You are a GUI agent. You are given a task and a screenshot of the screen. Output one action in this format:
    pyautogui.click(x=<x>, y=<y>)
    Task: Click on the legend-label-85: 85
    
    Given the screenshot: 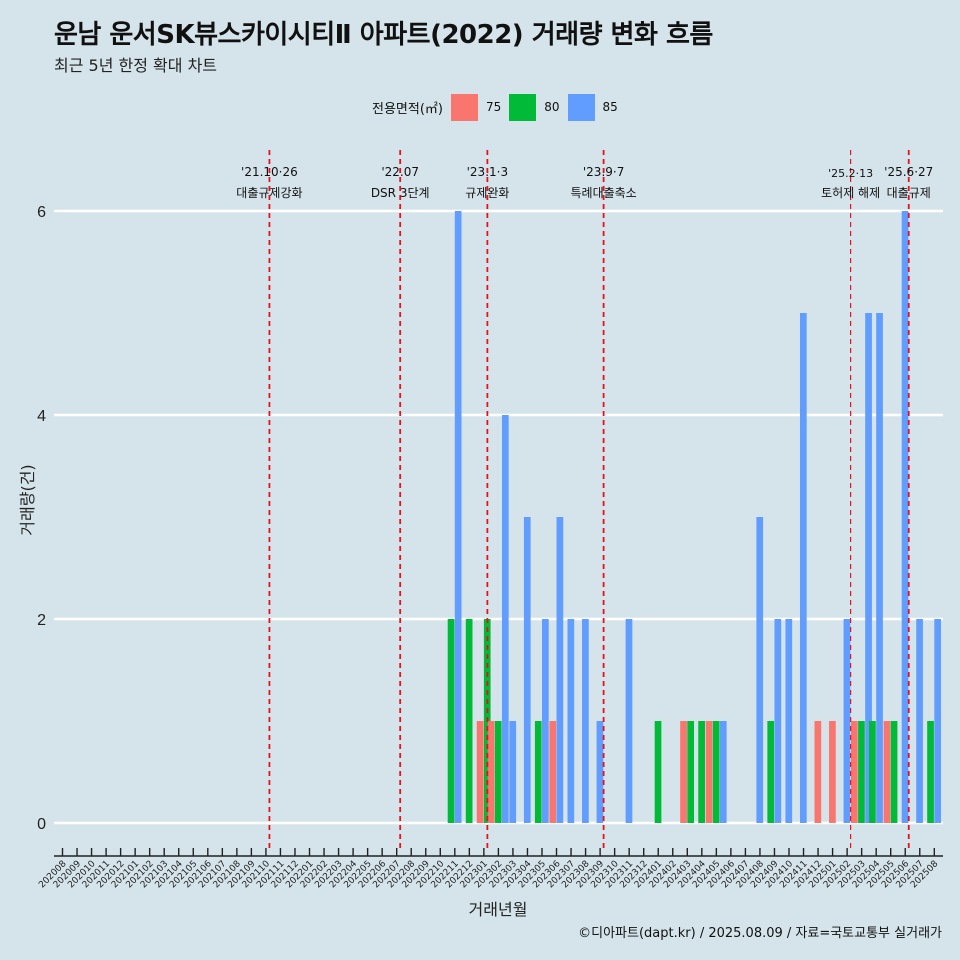 What is the action you would take?
    pyautogui.click(x=610, y=107)
    